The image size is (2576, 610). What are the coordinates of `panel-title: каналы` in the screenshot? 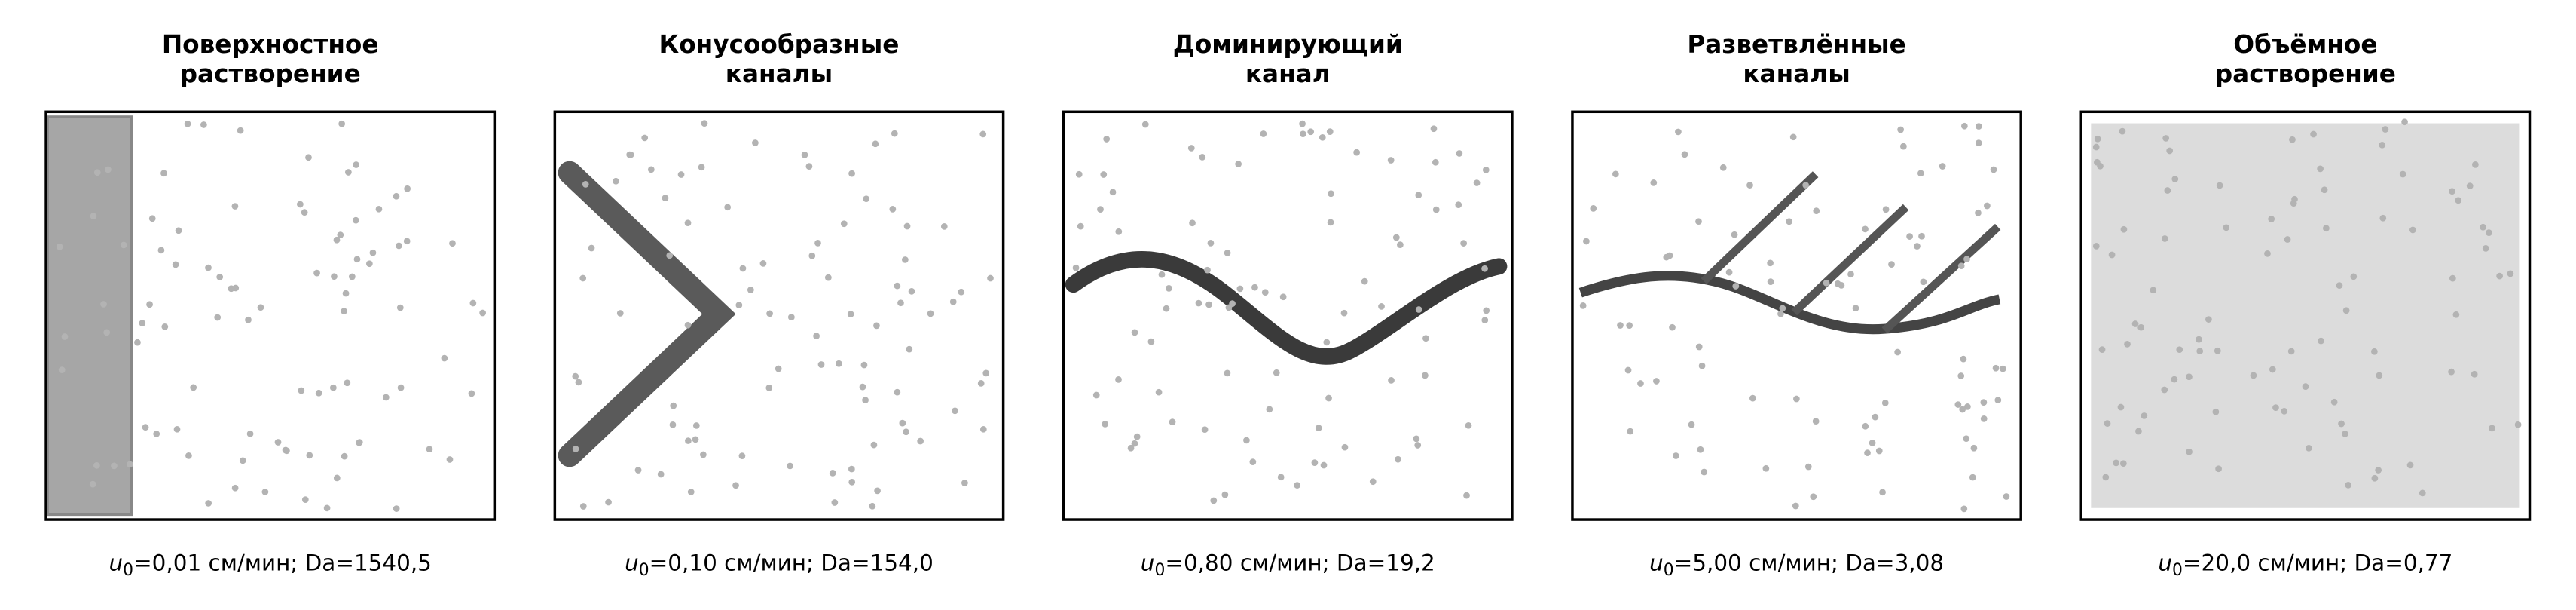 It's located at (779, 74).